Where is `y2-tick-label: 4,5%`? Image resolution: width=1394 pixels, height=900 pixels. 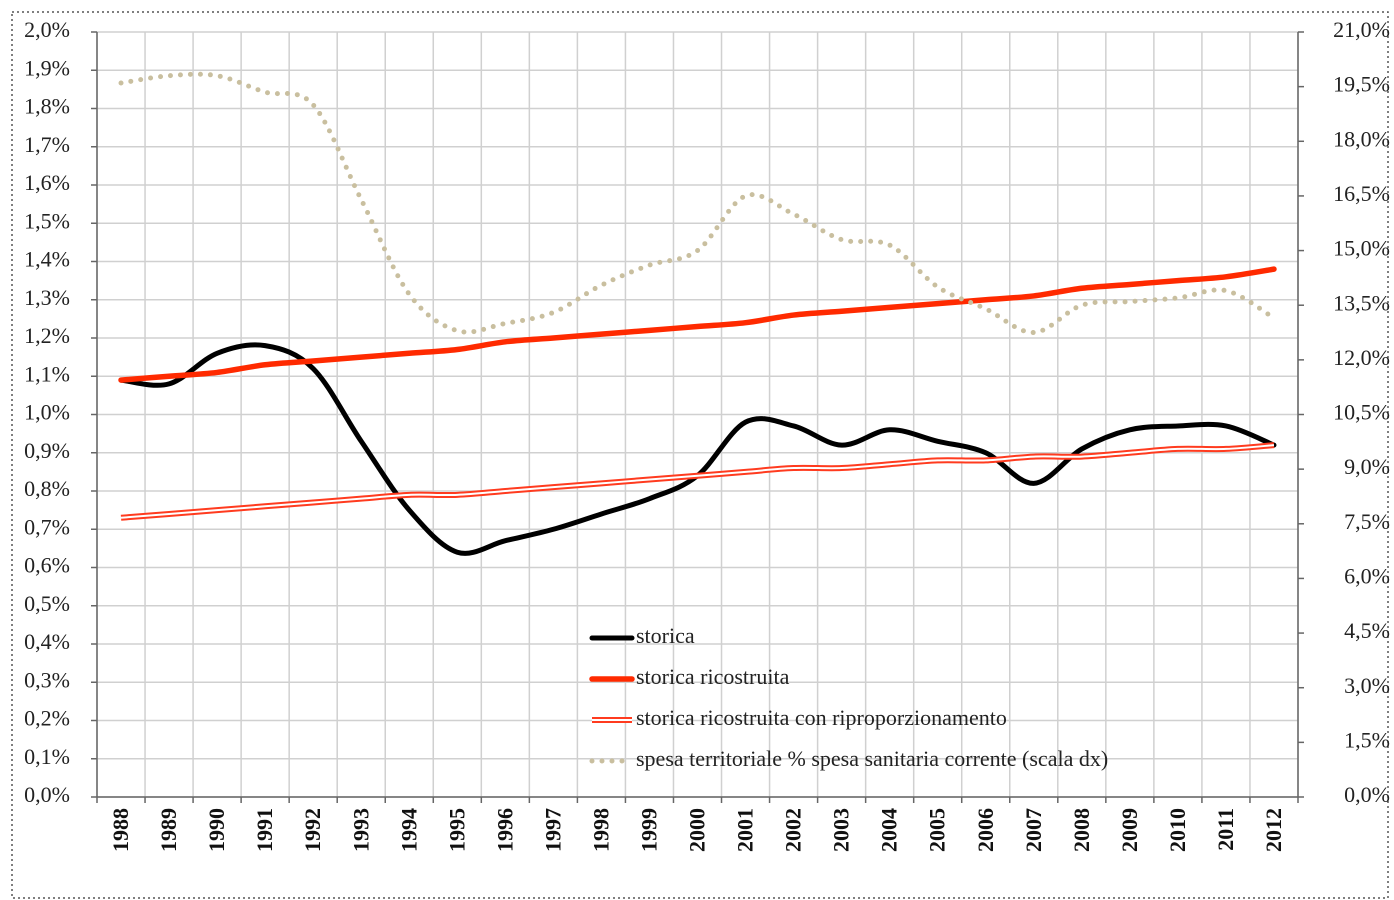
y2-tick-label: 4,5% is located at coordinates (1367, 630).